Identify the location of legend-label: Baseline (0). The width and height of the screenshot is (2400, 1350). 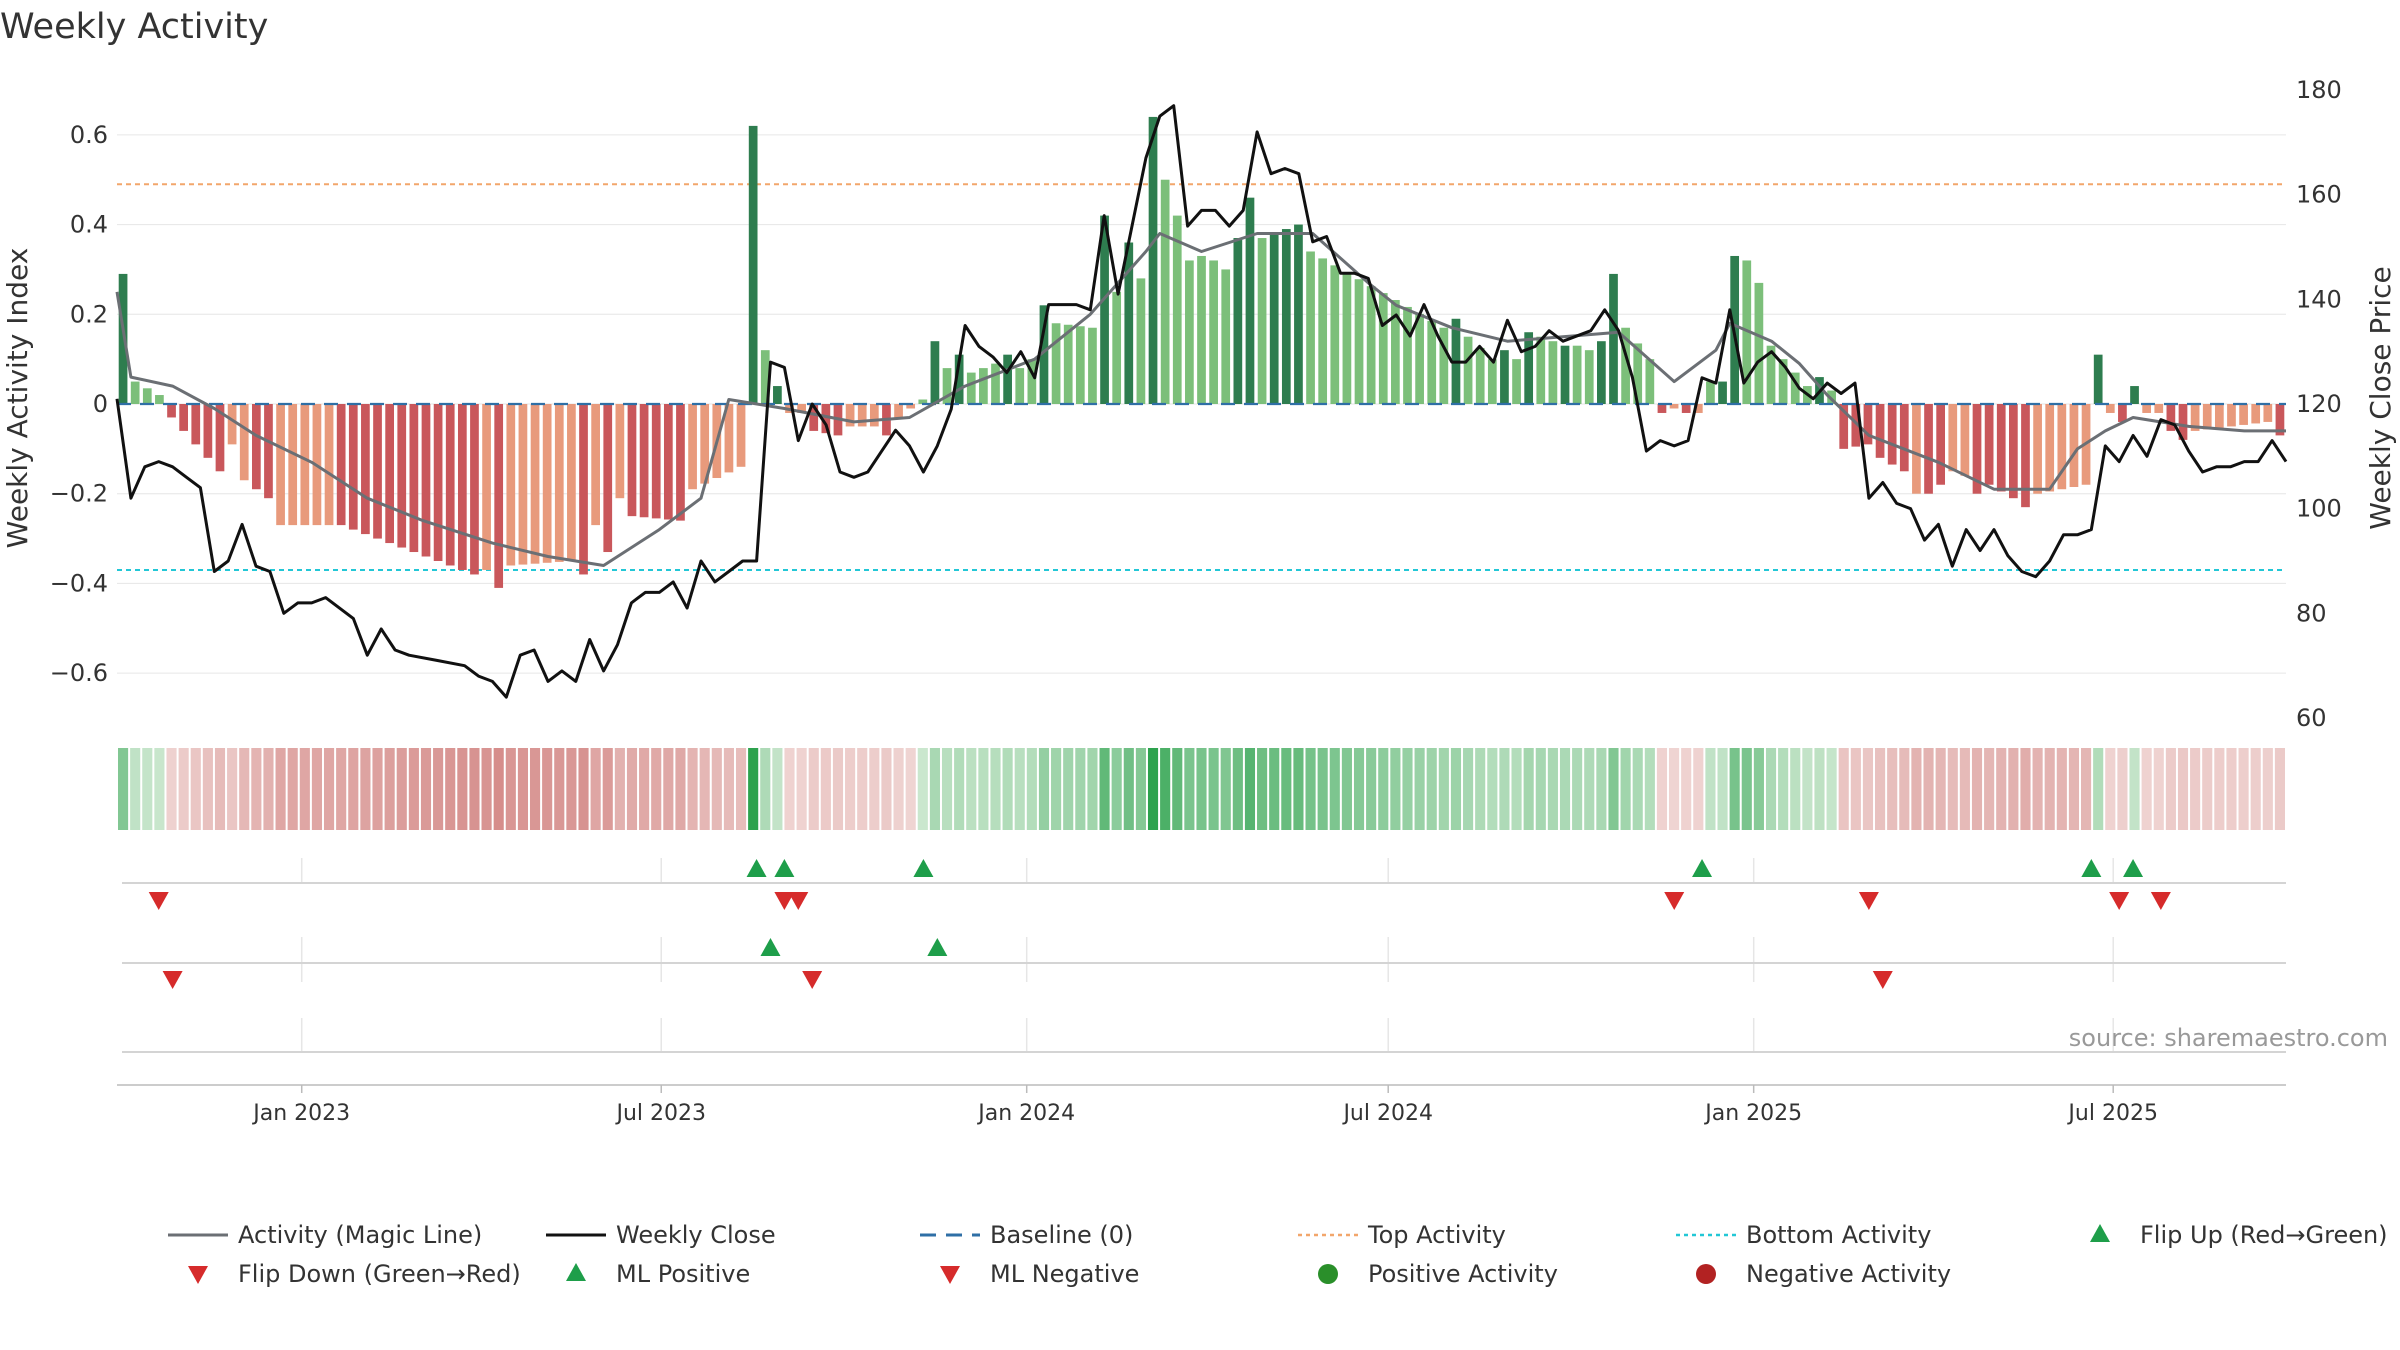
(1061, 1235).